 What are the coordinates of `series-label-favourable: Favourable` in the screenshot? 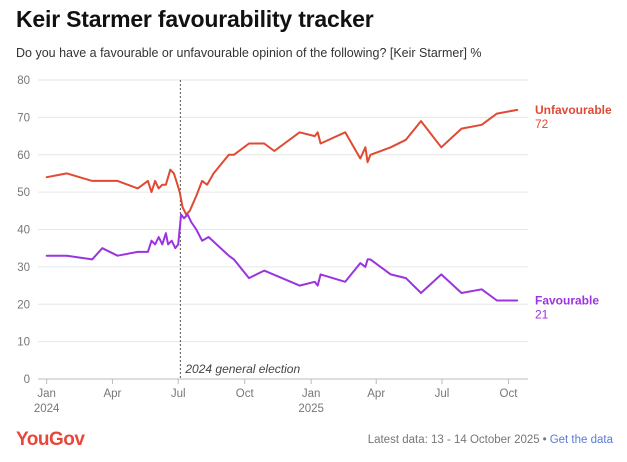 It's located at (567, 301).